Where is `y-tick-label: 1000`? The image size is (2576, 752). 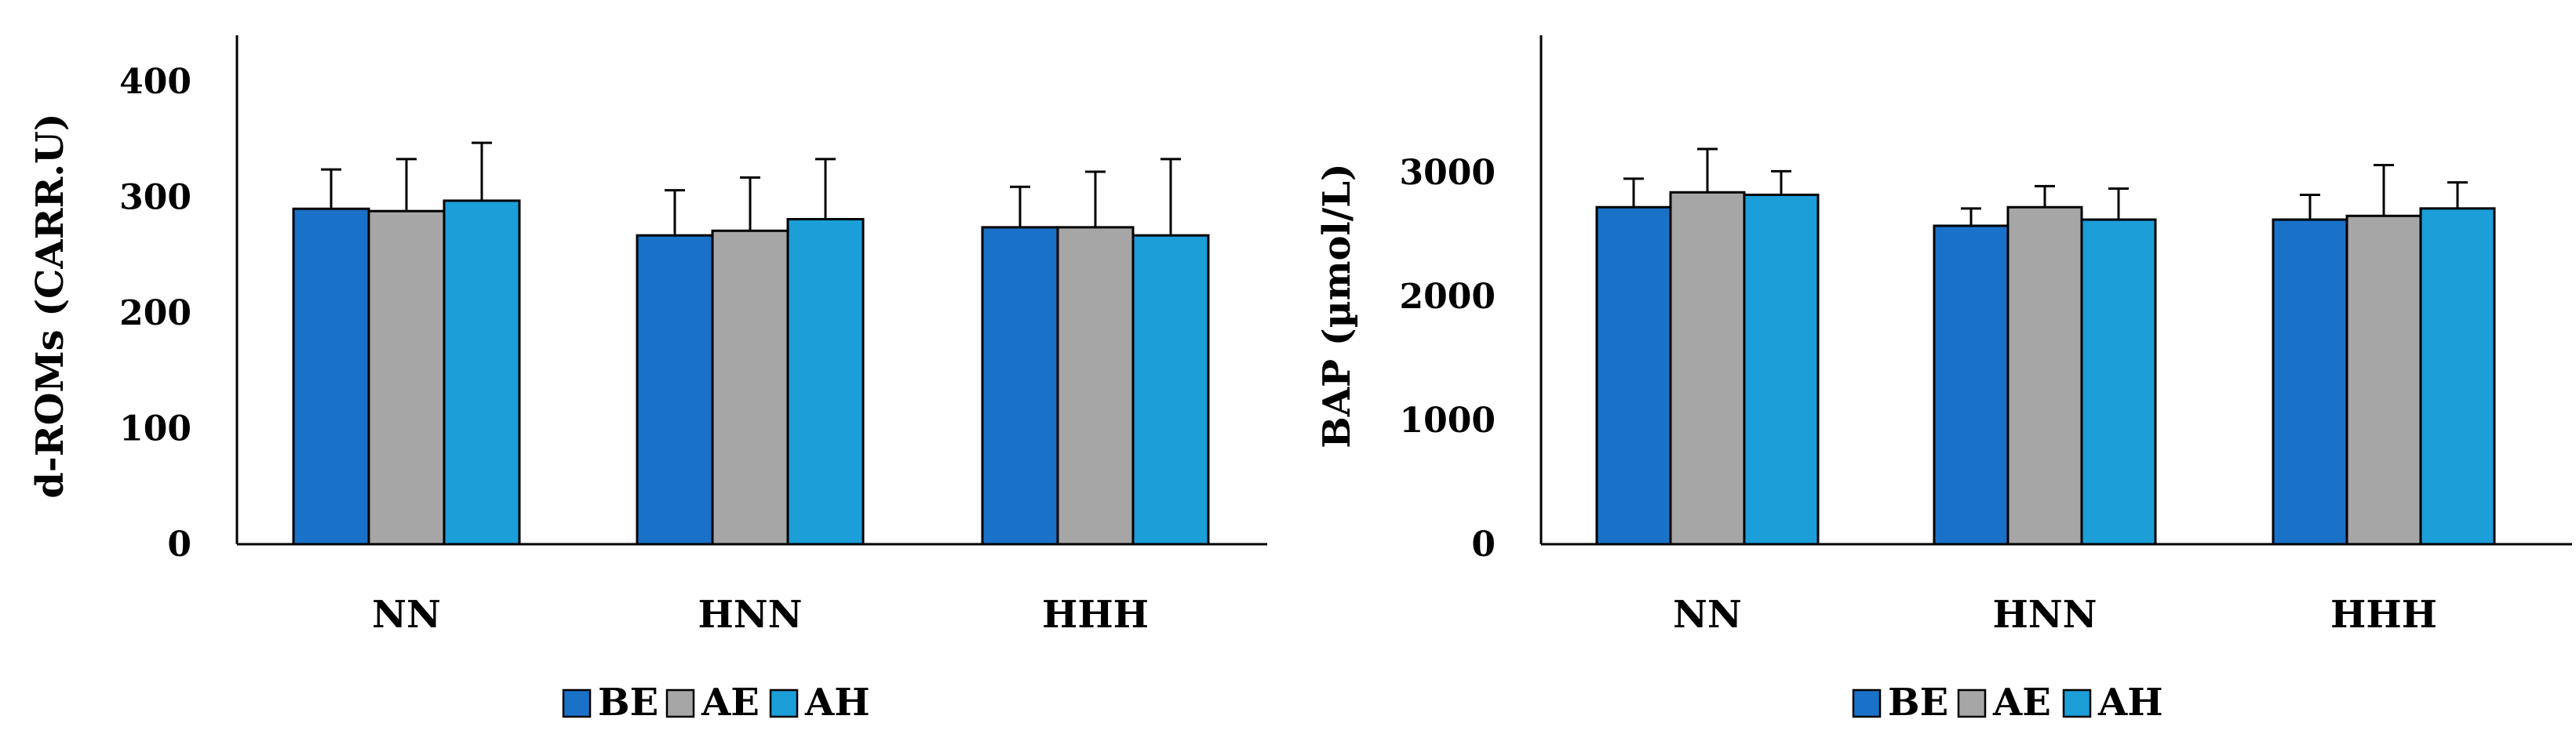
y-tick-label: 1000 is located at coordinates (1448, 421).